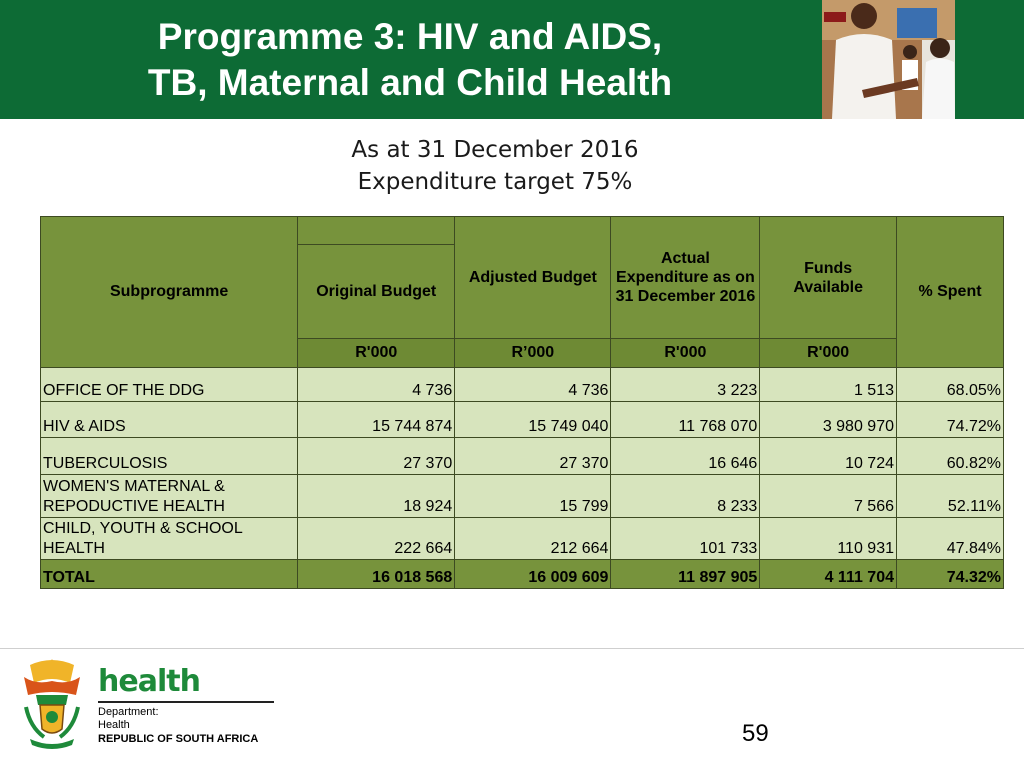 Image resolution: width=1024 pixels, height=768 pixels. I want to click on cell-actual: 101 733, so click(685, 538).